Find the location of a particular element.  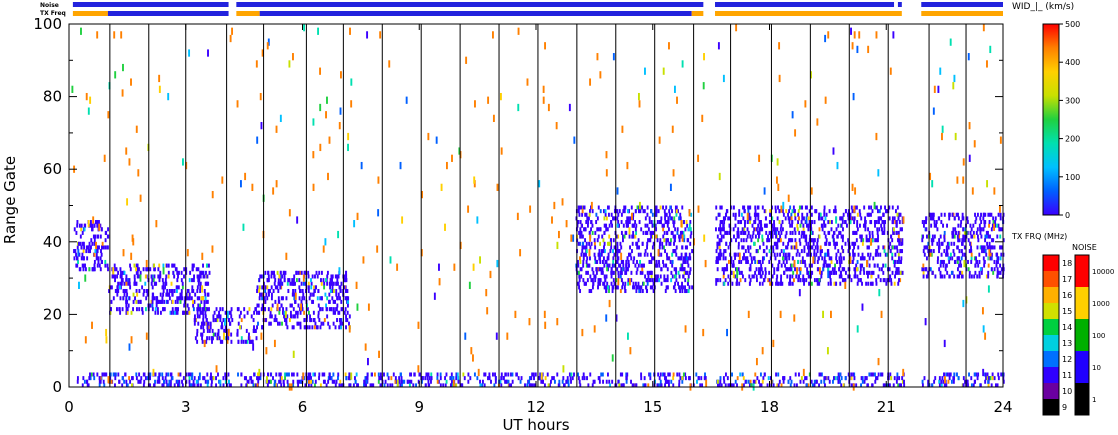

x-tick-label: 3 is located at coordinates (186, 407).